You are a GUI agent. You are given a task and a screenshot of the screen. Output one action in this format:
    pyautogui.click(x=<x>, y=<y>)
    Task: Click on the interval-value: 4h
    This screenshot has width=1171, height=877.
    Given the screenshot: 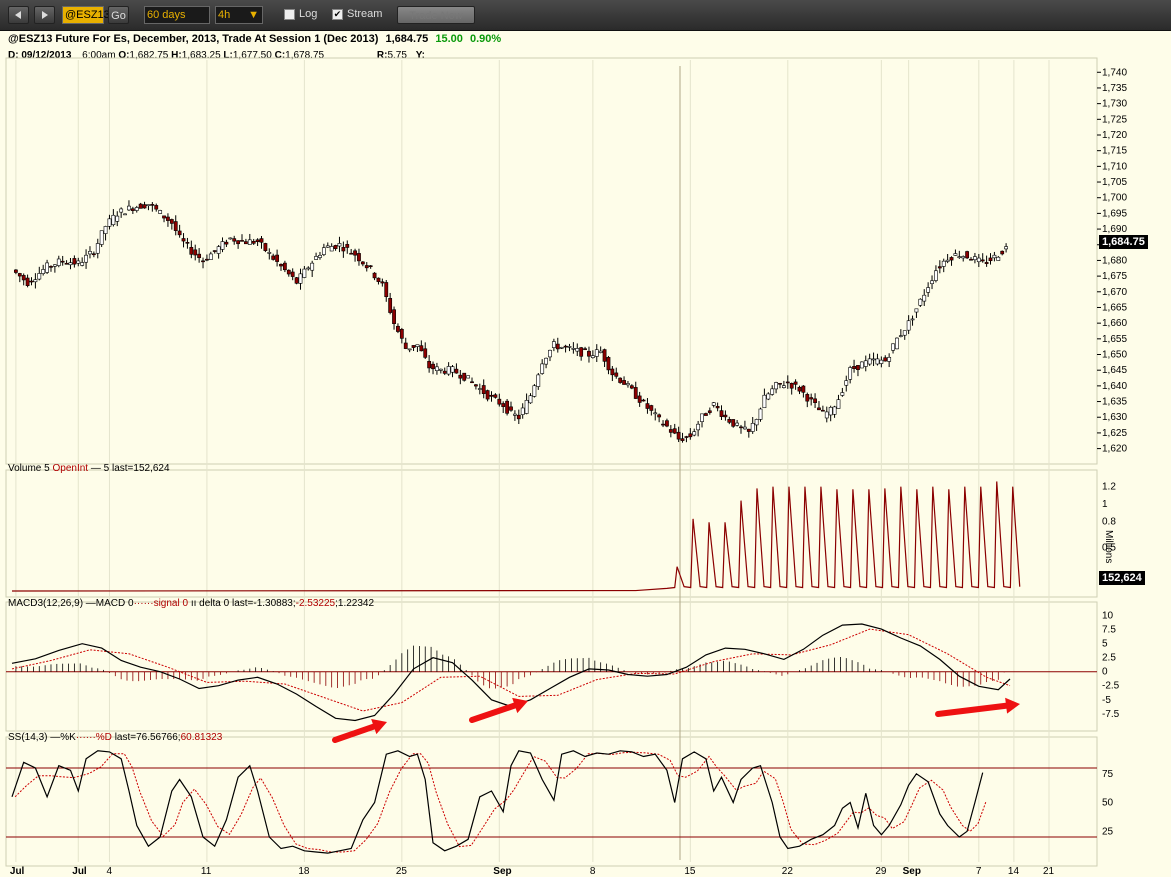 What is the action you would take?
    pyautogui.click(x=224, y=15)
    